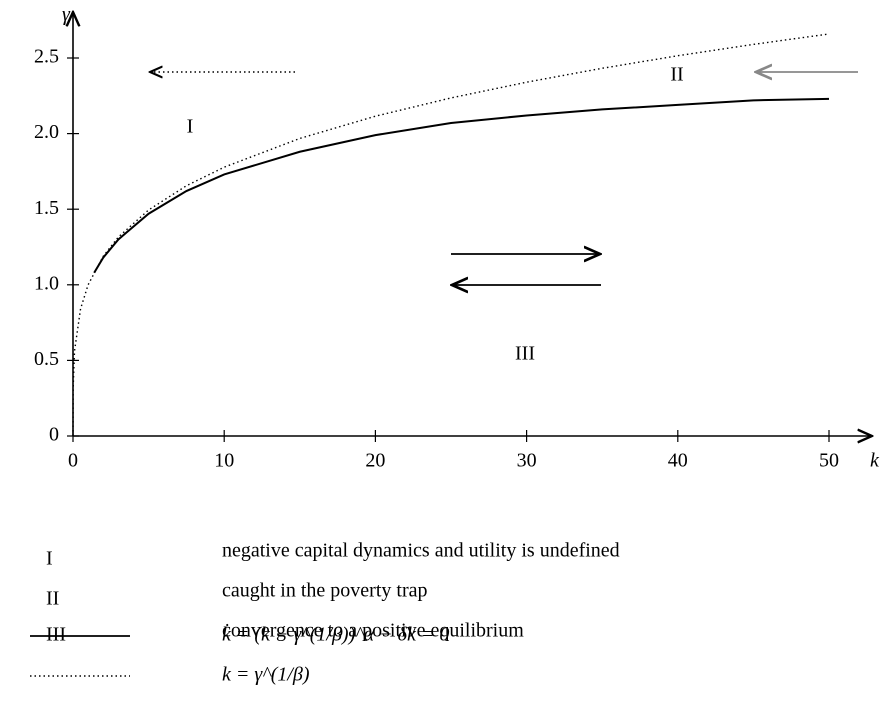 The width and height of the screenshot is (884, 728). Describe the element at coordinates (56, 635) in the screenshot. I see `legend-label: III` at that location.